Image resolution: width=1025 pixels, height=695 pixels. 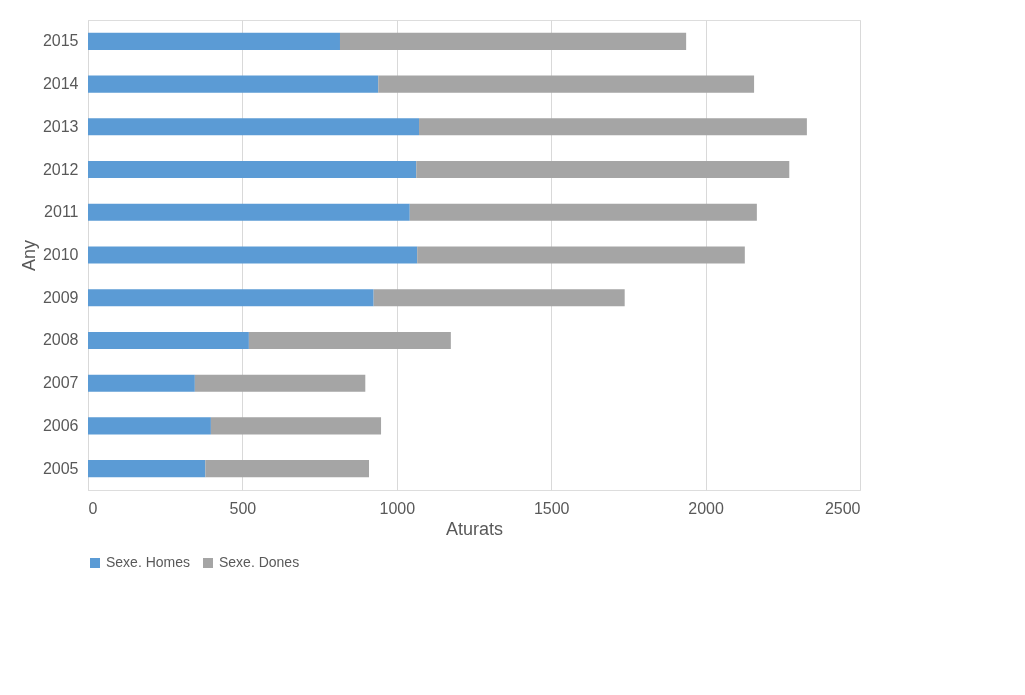 What do you see at coordinates (259, 562) in the screenshot?
I see `legend-label: Sexe. Dones` at bounding box center [259, 562].